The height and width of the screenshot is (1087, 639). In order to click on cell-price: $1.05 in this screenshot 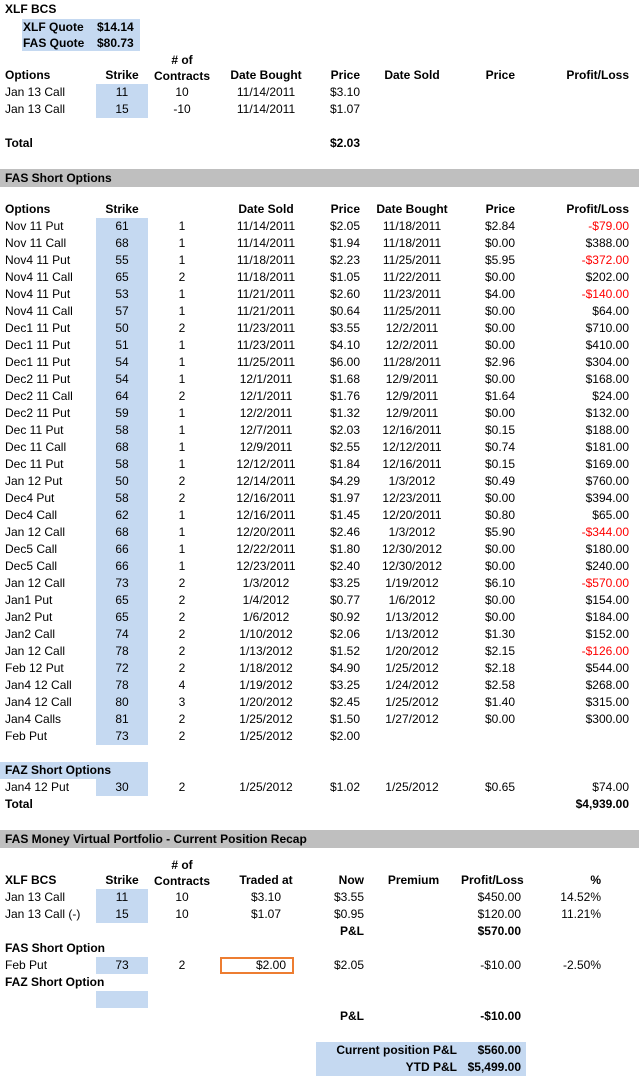, I will do `click(344, 277)`.